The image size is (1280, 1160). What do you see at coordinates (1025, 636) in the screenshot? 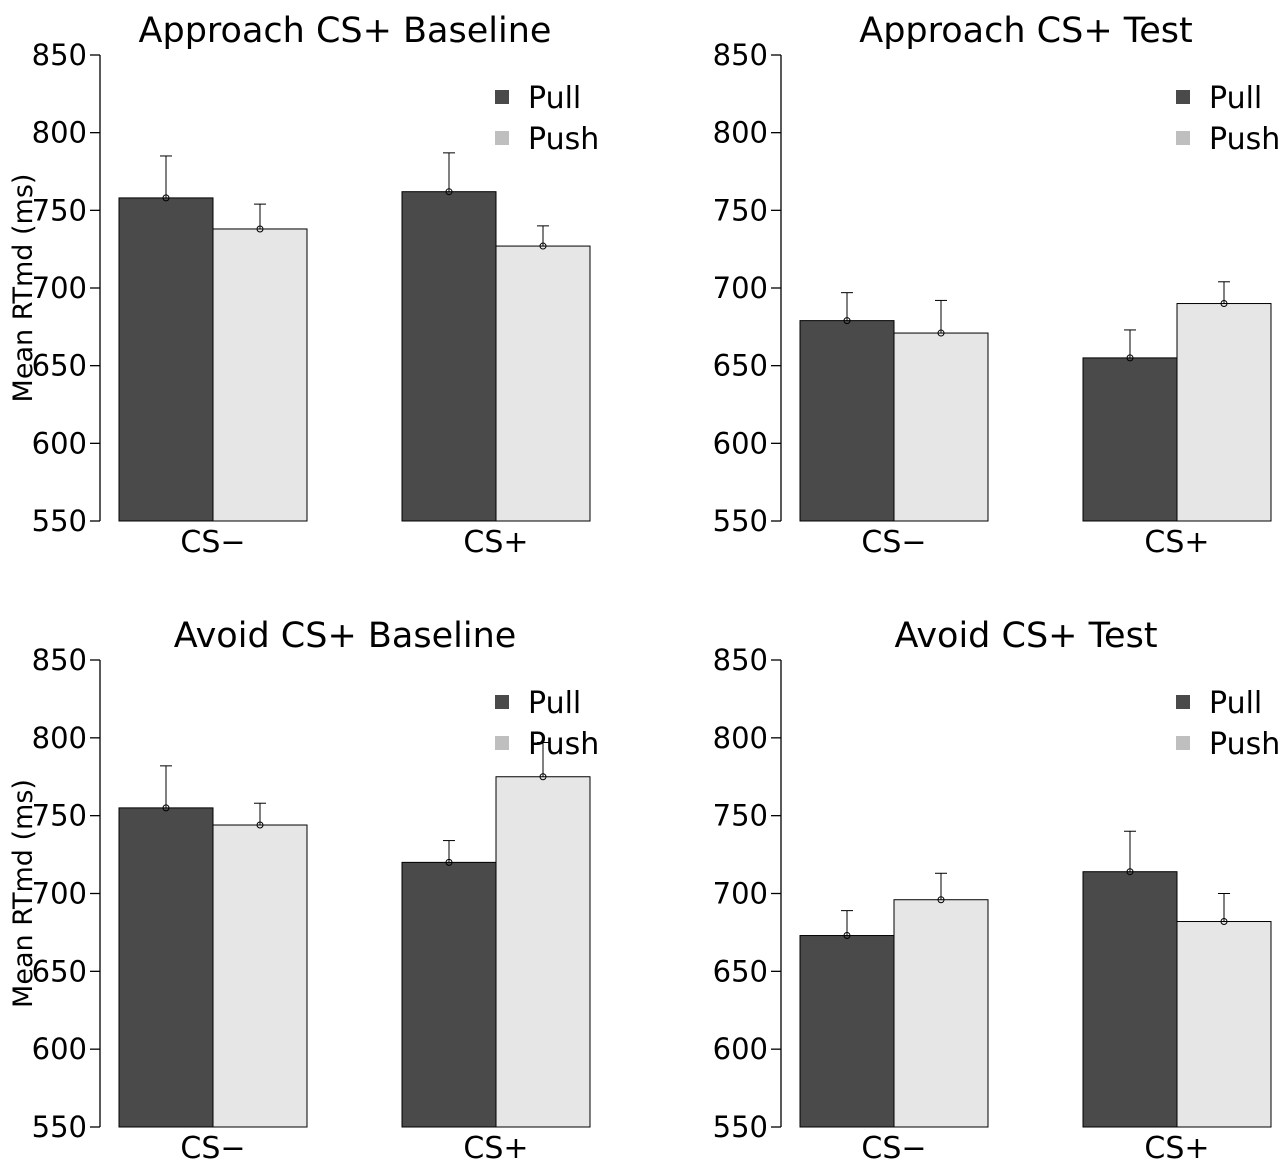
I see `chart-title: Avoid CS+ Test` at bounding box center [1025, 636].